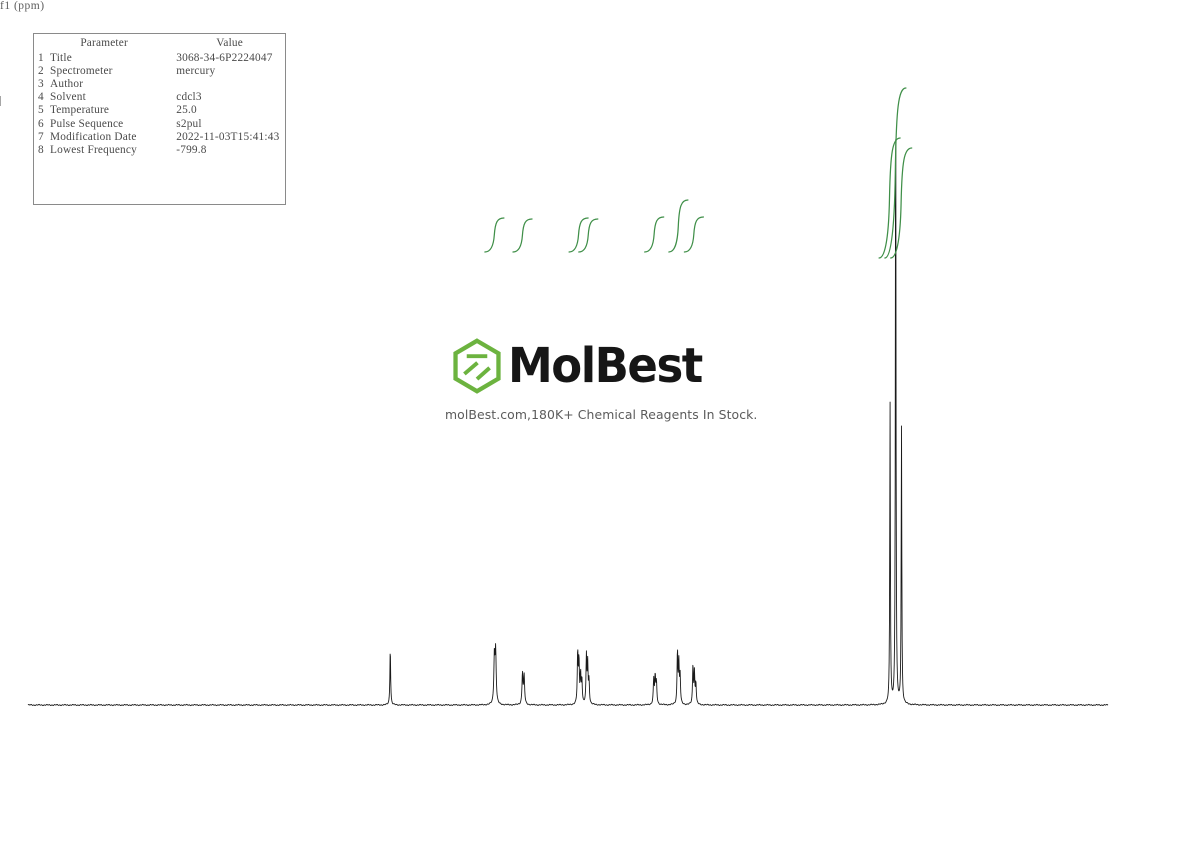 The width and height of the screenshot is (1190, 841). I want to click on parameter-name: Title, so click(61, 57).